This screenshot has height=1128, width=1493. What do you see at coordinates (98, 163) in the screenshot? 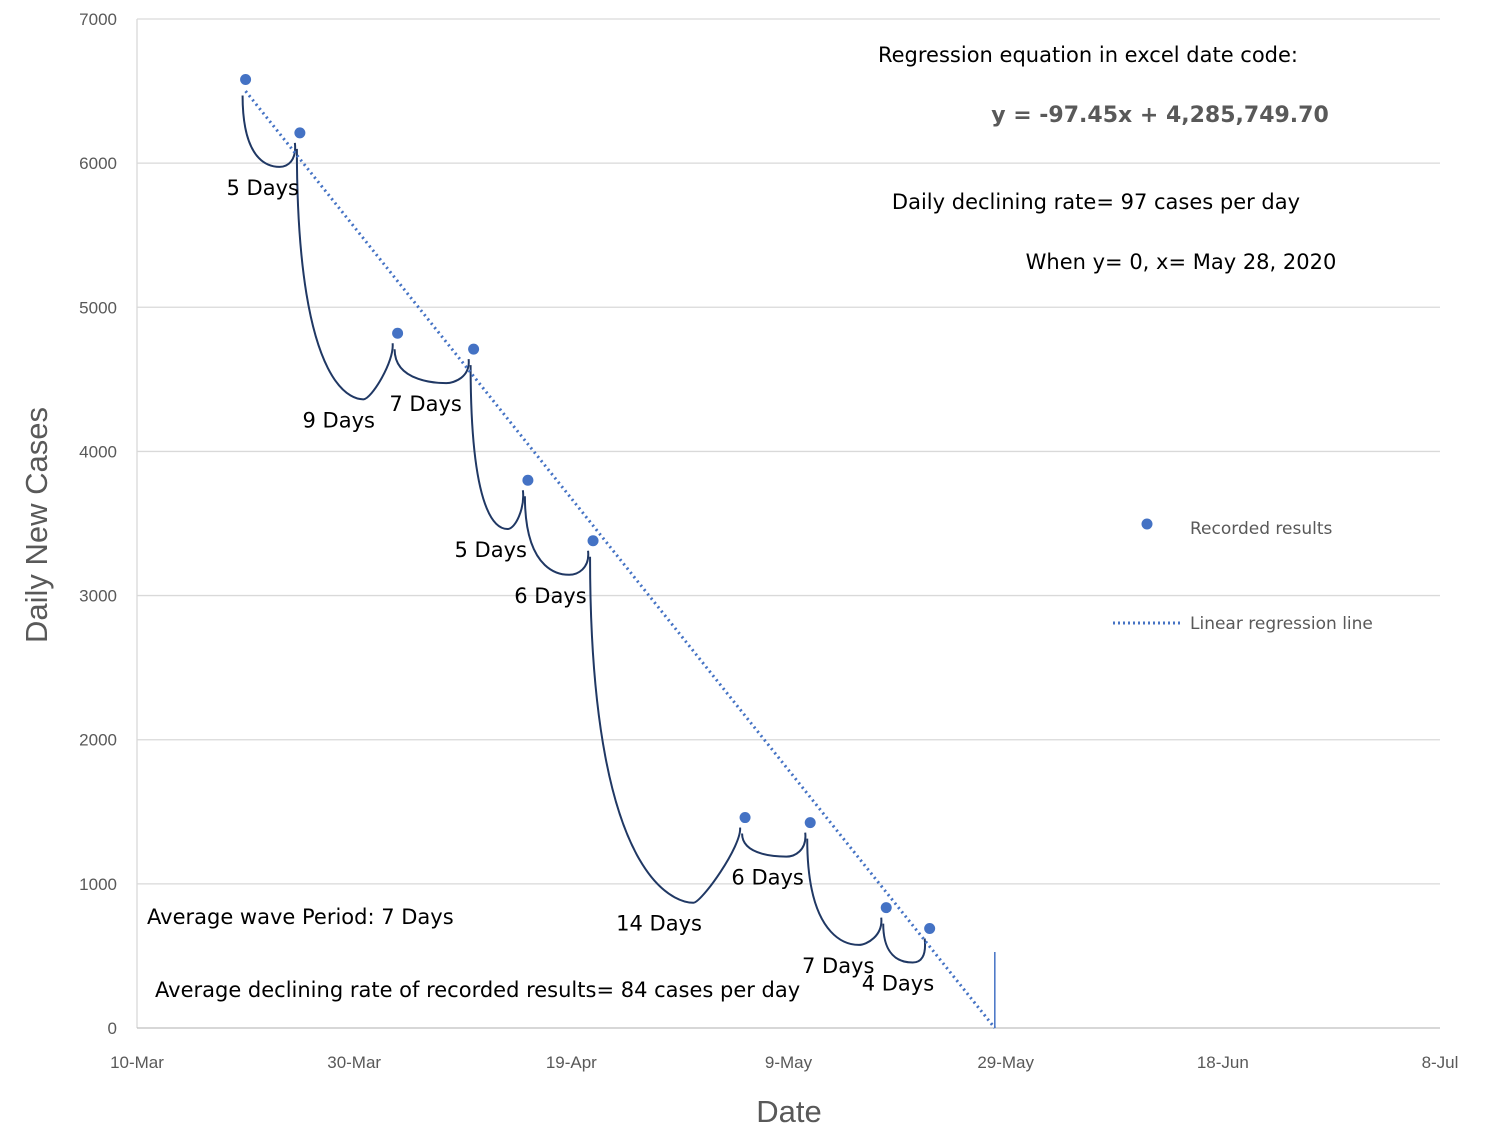
I see `y-tick-label: 6000` at bounding box center [98, 163].